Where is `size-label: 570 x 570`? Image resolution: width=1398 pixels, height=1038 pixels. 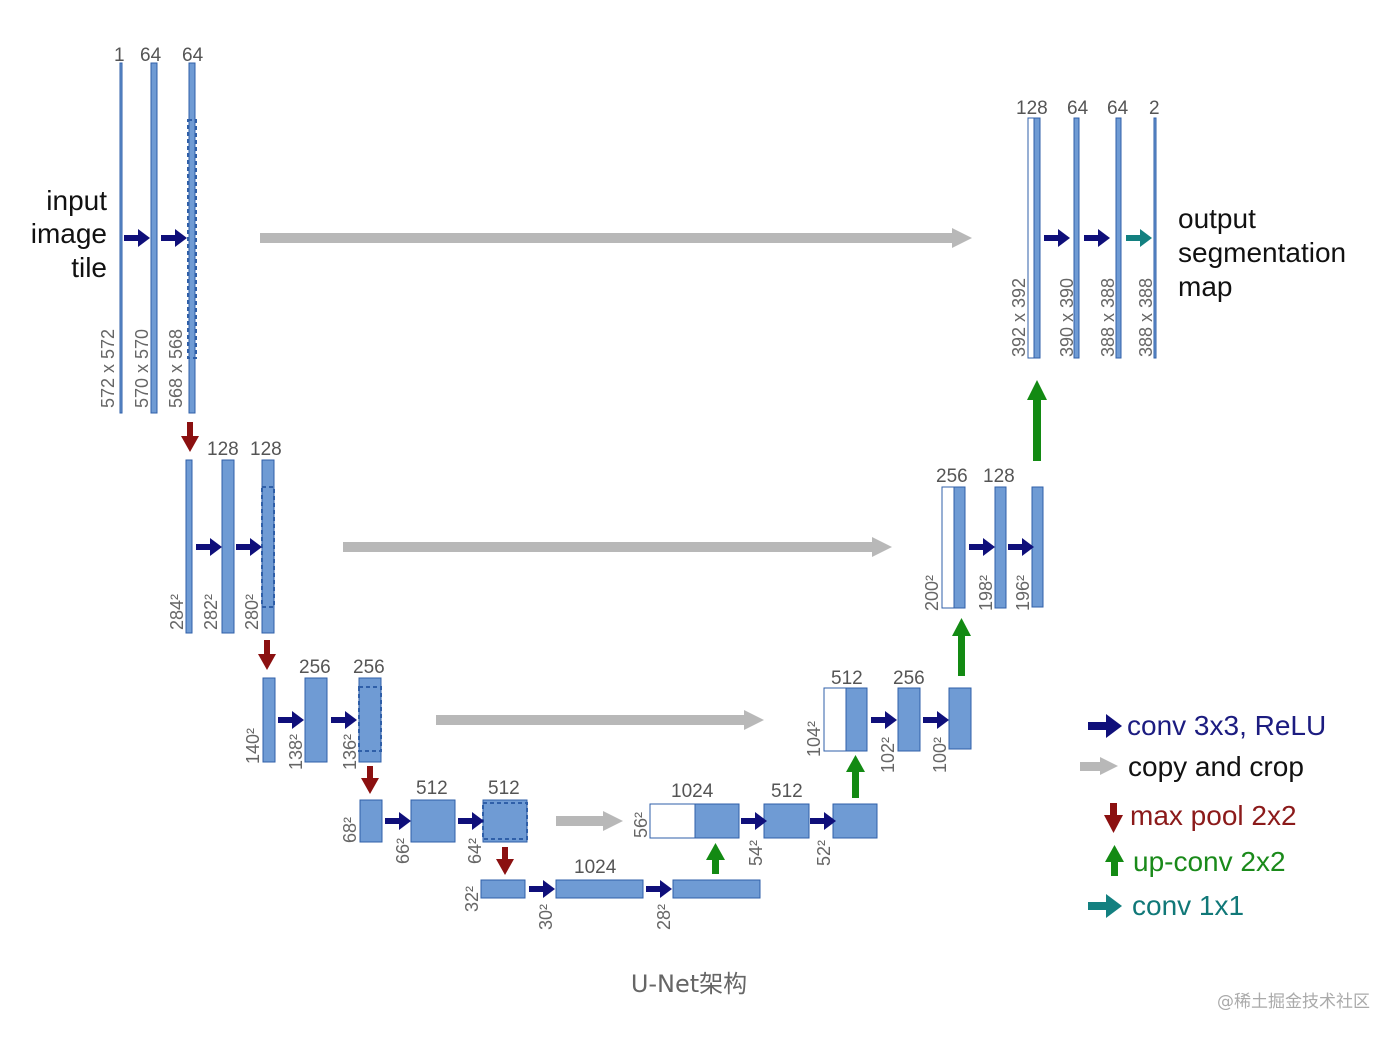 size-label: 570 x 570 is located at coordinates (142, 368).